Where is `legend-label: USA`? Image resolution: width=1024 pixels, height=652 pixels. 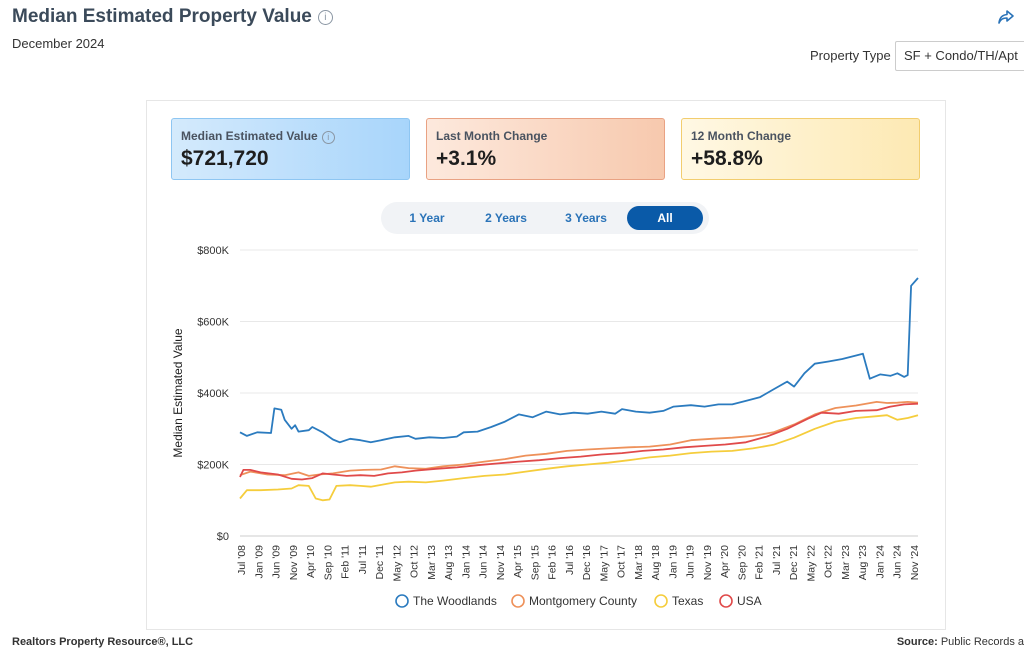 legend-label: USA is located at coordinates (749, 601).